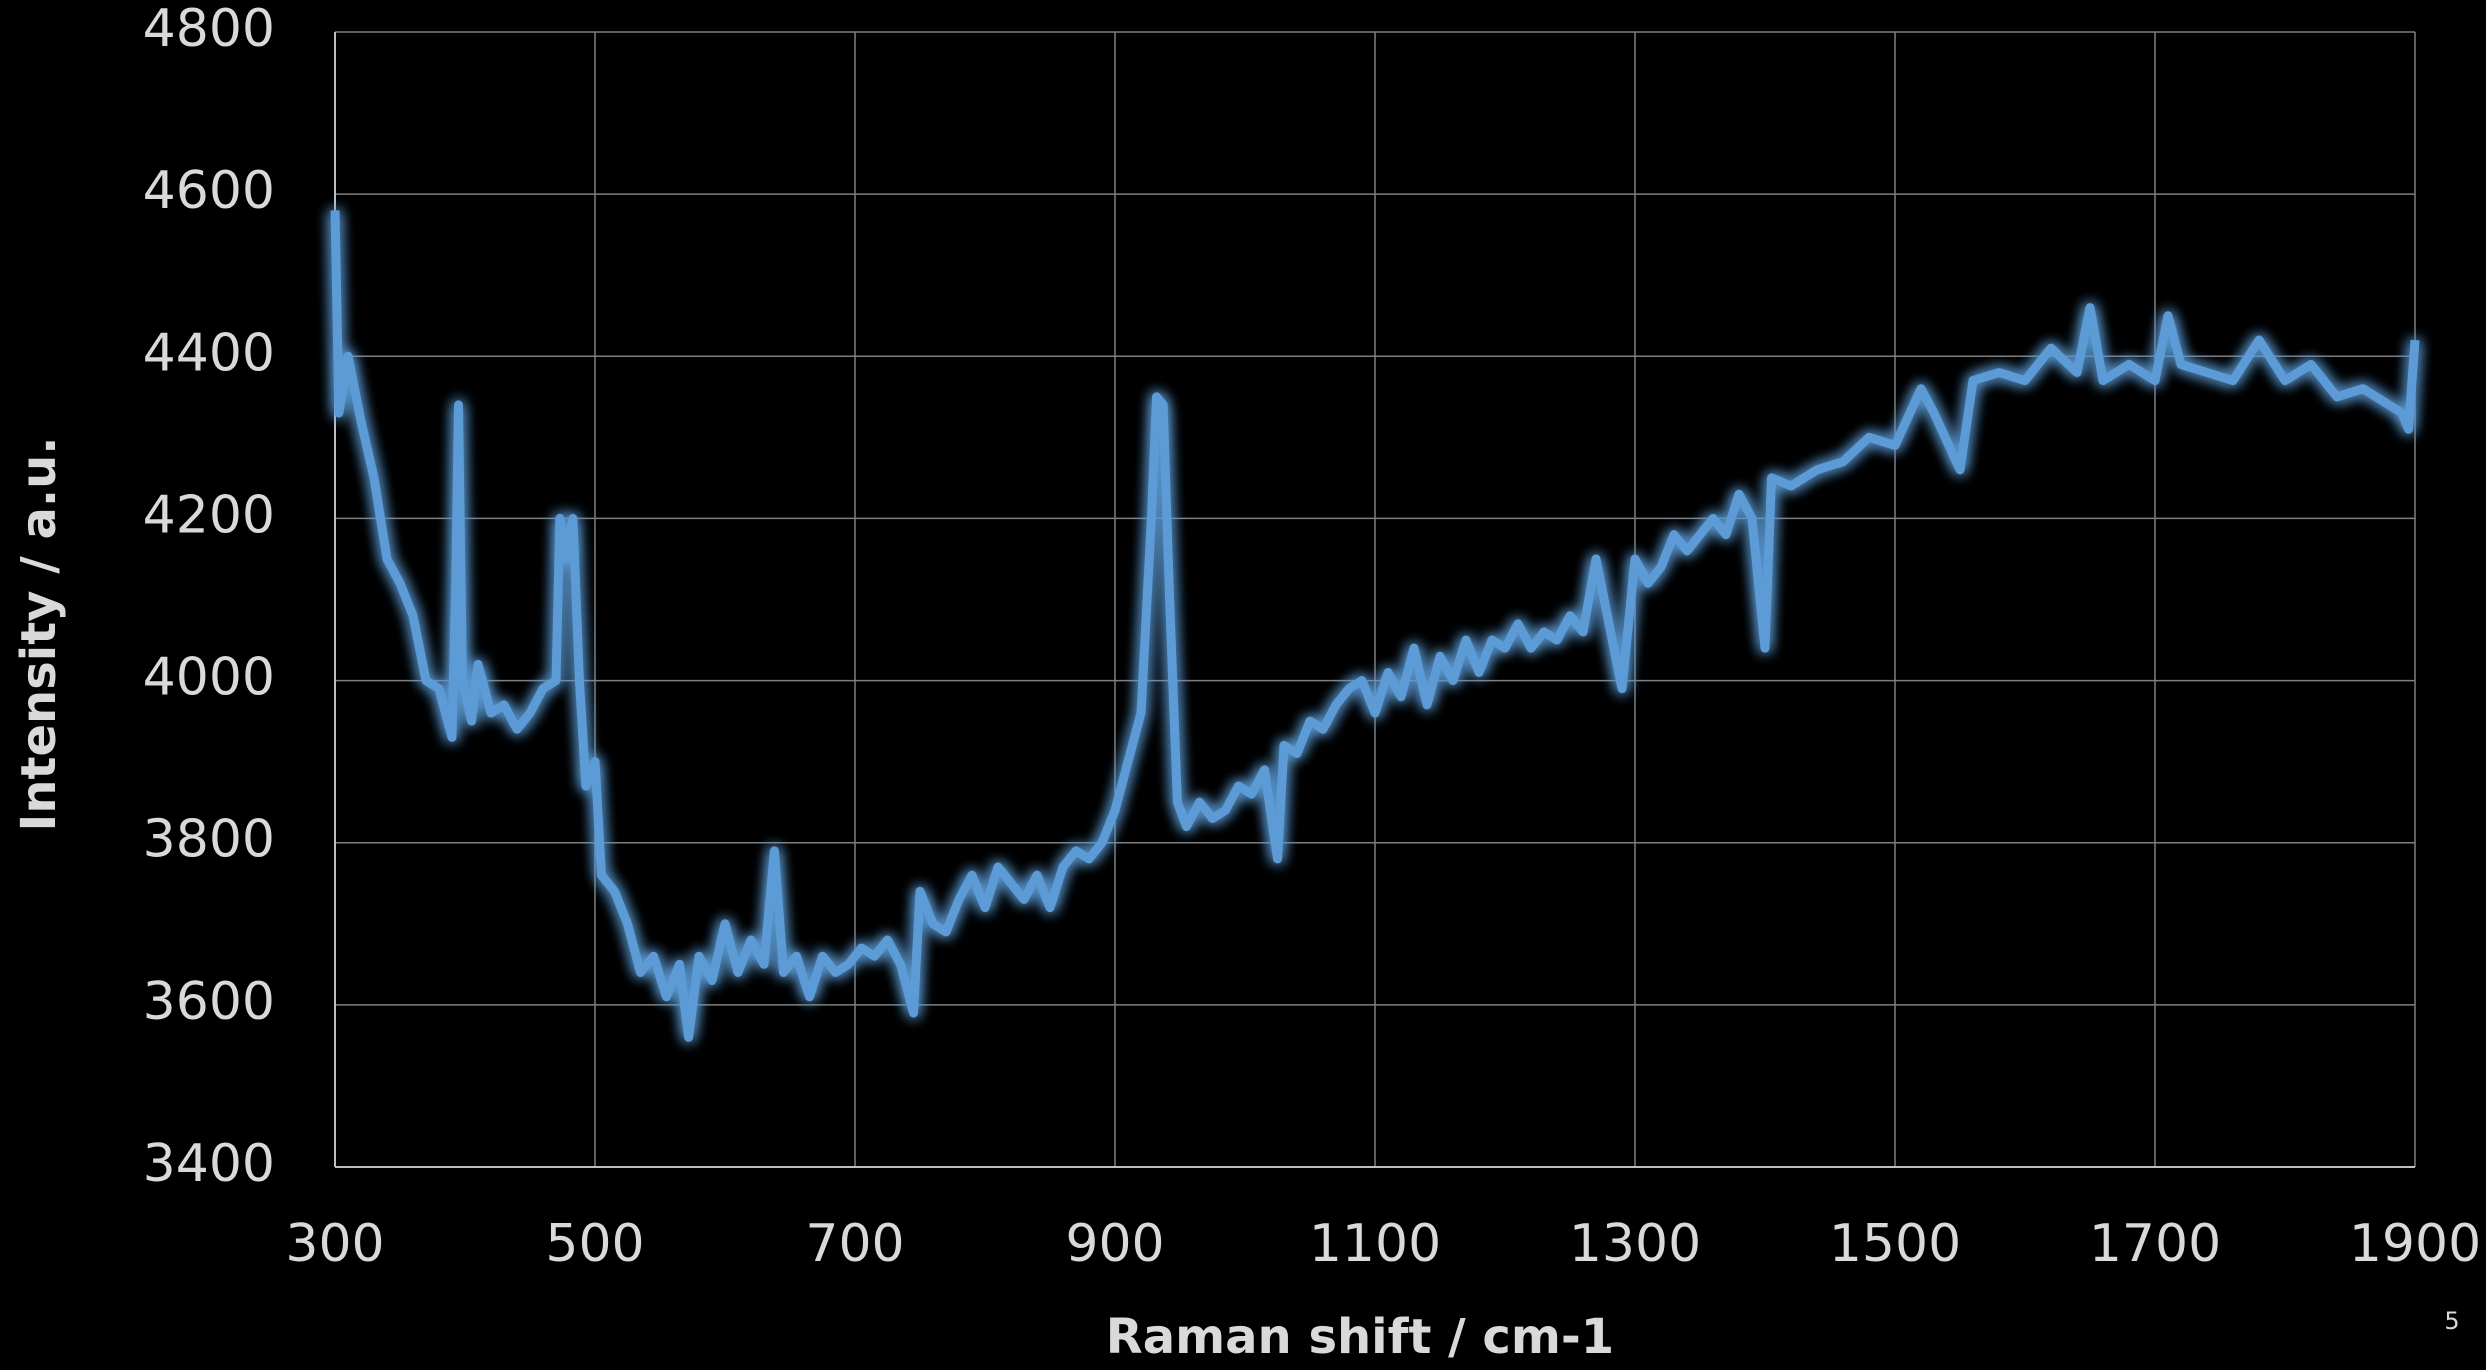 This screenshot has height=1370, width=2486. What do you see at coordinates (594, 1244) in the screenshot?
I see `x-tick-label: 500` at bounding box center [594, 1244].